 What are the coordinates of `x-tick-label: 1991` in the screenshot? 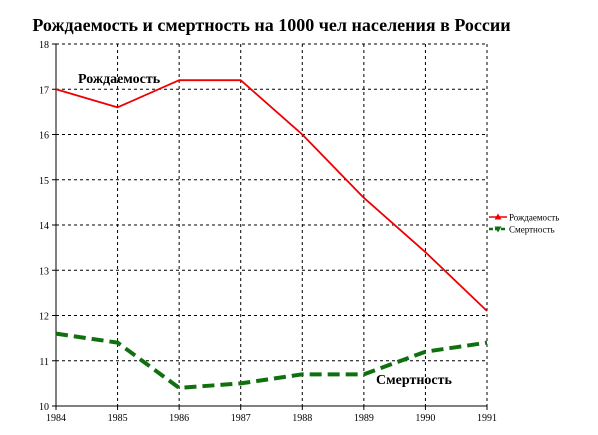 It's located at (487, 418).